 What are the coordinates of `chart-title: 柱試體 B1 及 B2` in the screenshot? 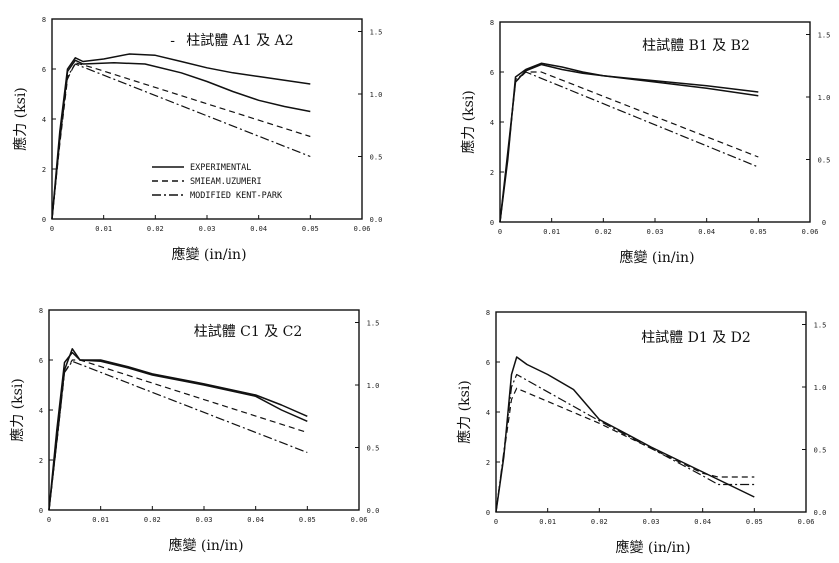 It's located at (696, 46).